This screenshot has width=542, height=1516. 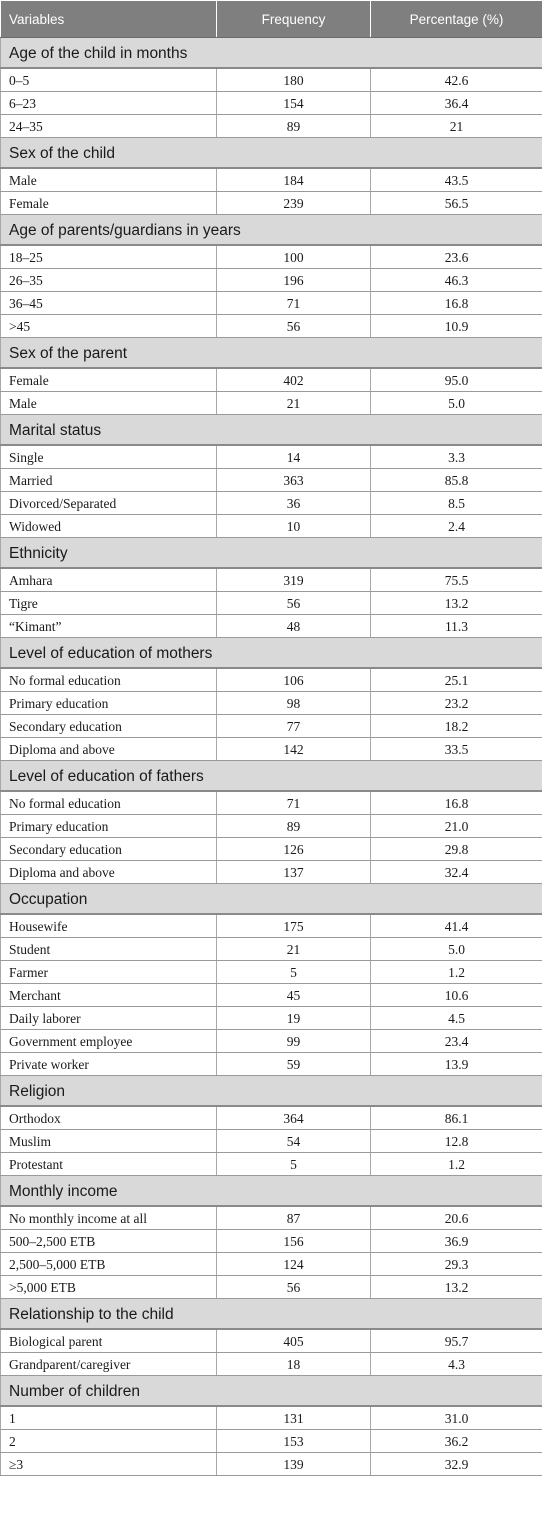 What do you see at coordinates (271, 776) in the screenshot?
I see `section-header-row: Level of education of fathers` at bounding box center [271, 776].